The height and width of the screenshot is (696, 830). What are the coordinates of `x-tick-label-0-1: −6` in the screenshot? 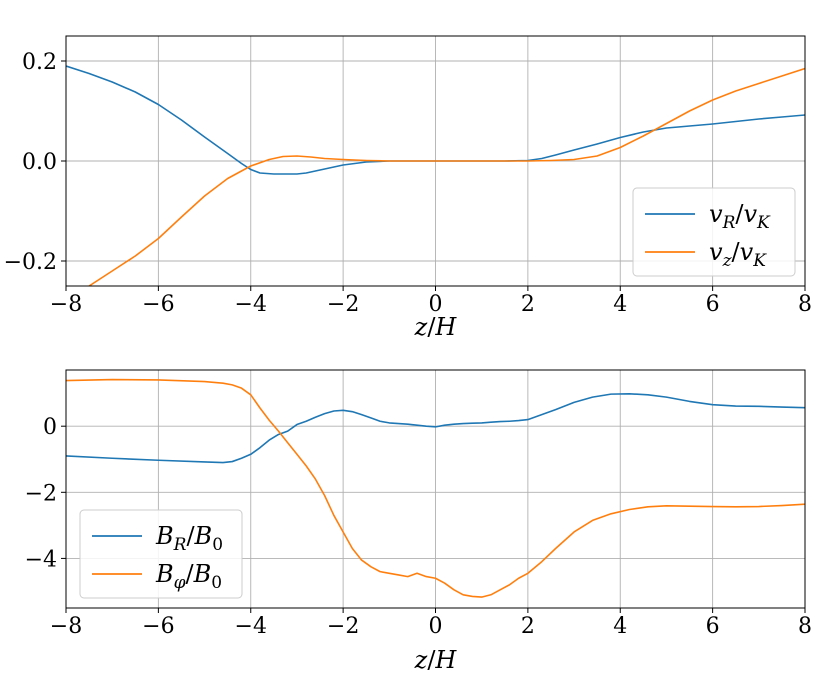 It's located at (158, 304).